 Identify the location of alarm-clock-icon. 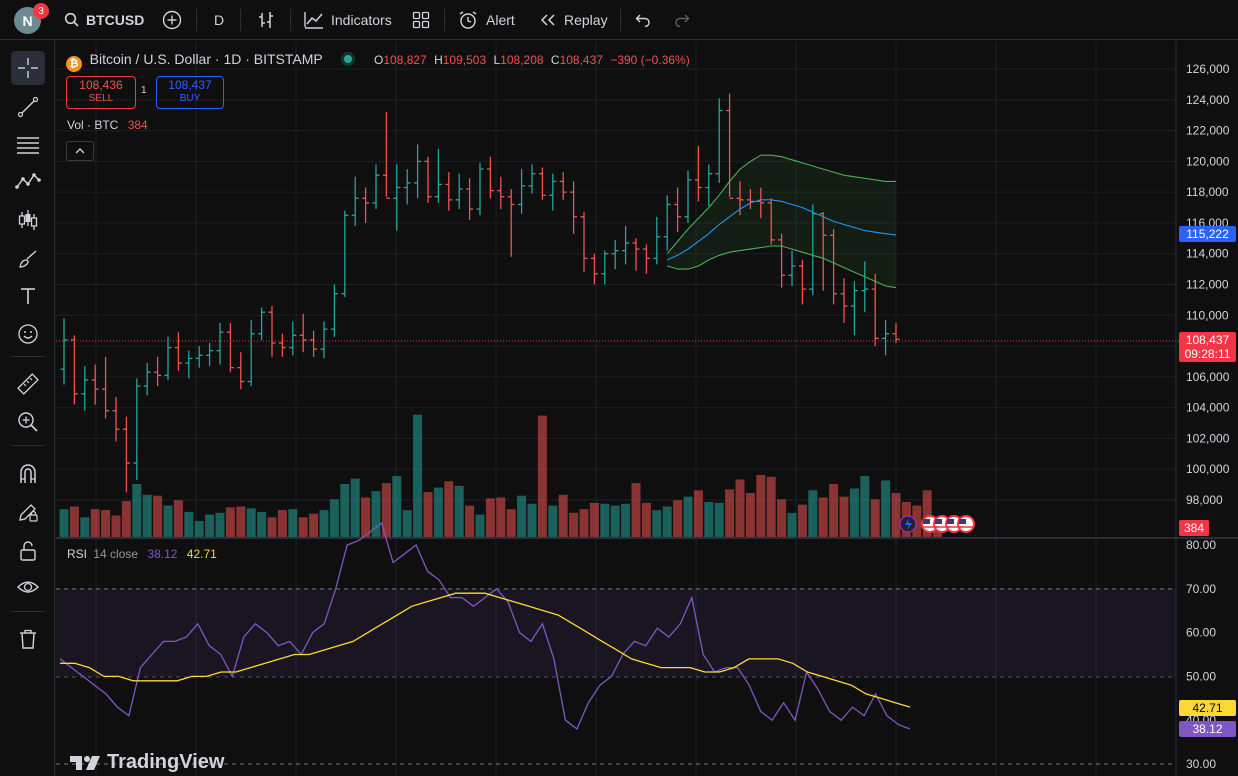
(468, 20).